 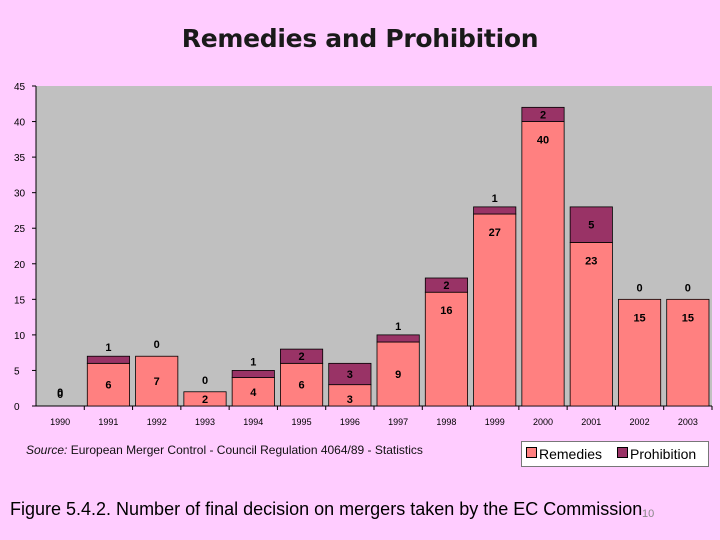 What do you see at coordinates (688, 288) in the screenshot?
I see `label-prohibition-2003: 0` at bounding box center [688, 288].